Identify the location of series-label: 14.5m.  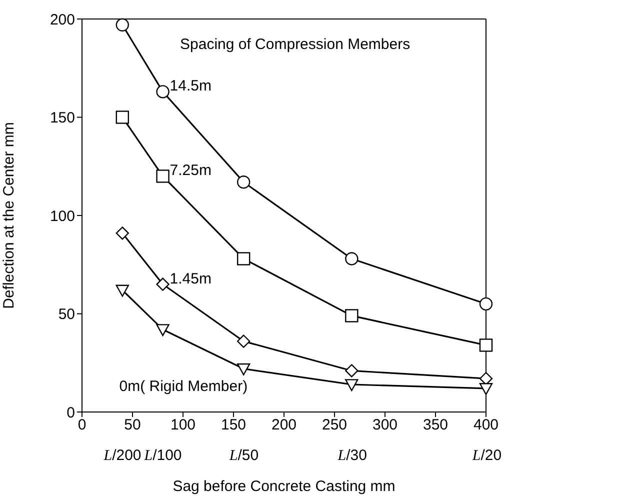
(191, 86).